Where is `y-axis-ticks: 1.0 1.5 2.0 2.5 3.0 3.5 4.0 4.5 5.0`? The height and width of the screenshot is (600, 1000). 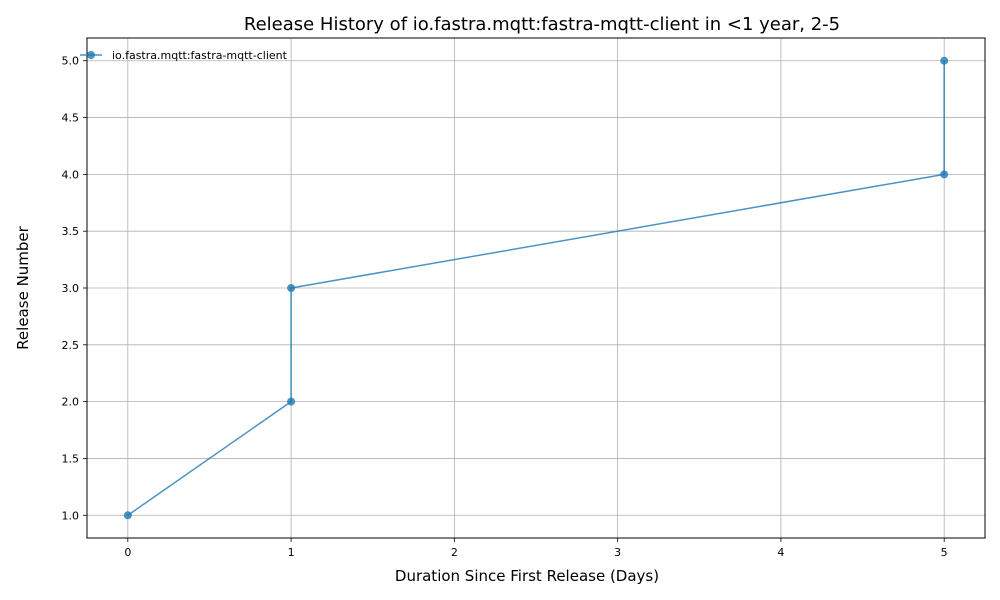
y-axis-ticks: 1.0 1.5 2.0 2.5 3.0 3.5 4.0 4.5 5.0 is located at coordinates (74, 288).